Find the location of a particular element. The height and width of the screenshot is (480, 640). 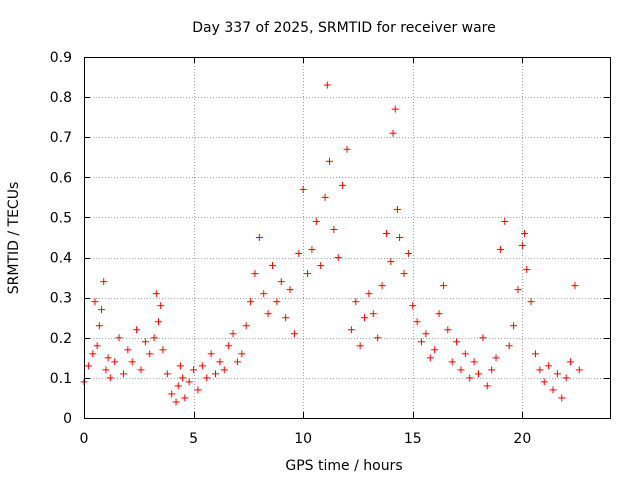

y-tick-label: 0.7 is located at coordinates (61, 138).